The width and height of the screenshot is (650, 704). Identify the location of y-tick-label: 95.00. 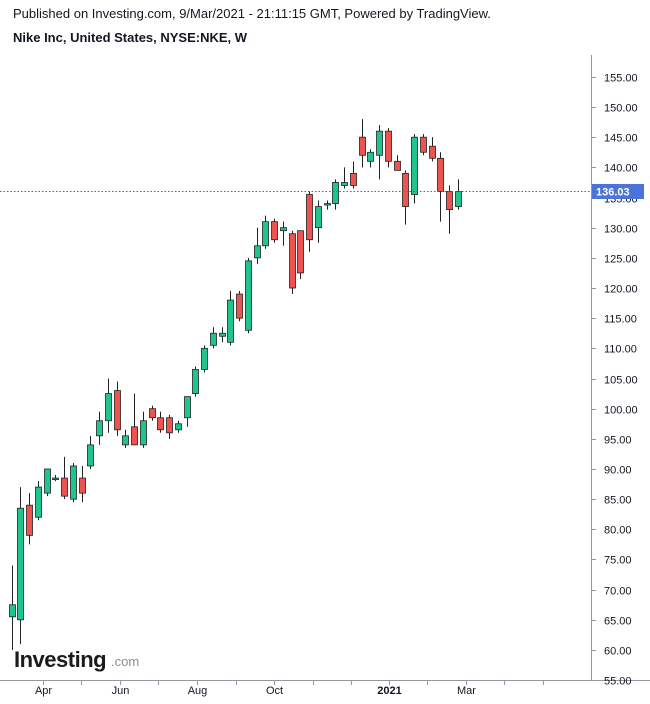
(618, 441).